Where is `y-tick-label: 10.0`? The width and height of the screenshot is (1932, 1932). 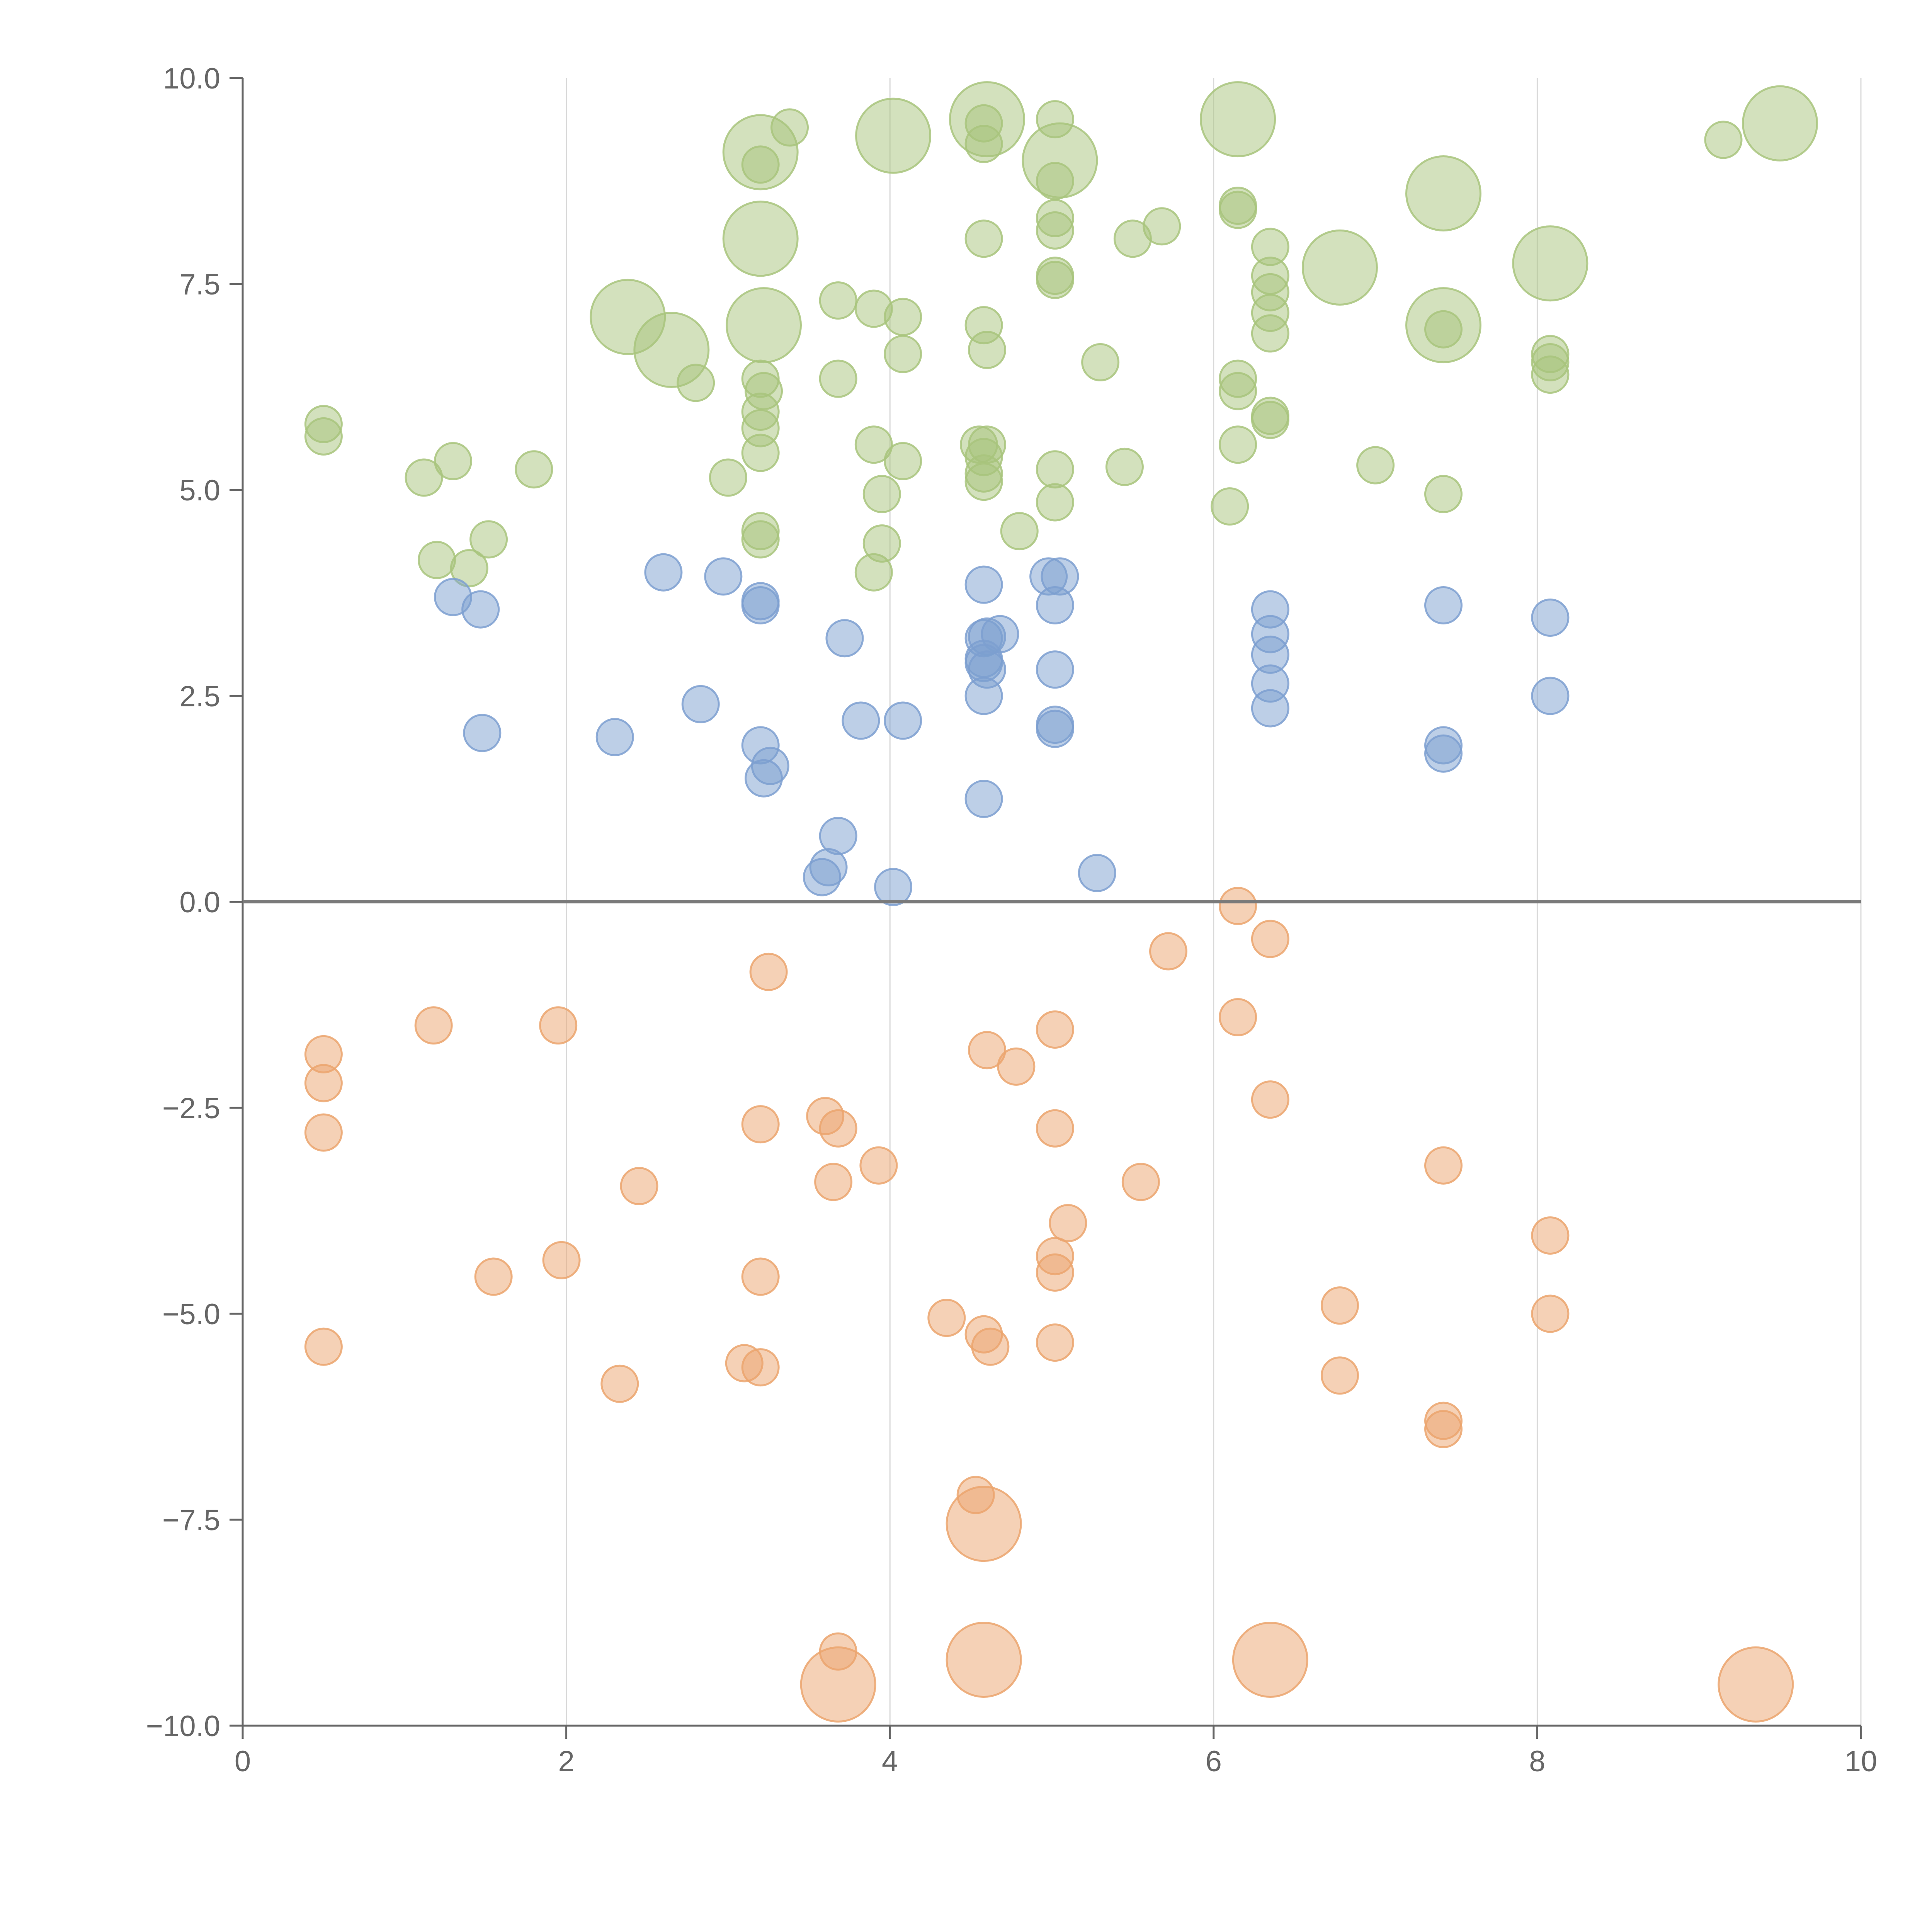 y-tick-label: 10.0 is located at coordinates (192, 78).